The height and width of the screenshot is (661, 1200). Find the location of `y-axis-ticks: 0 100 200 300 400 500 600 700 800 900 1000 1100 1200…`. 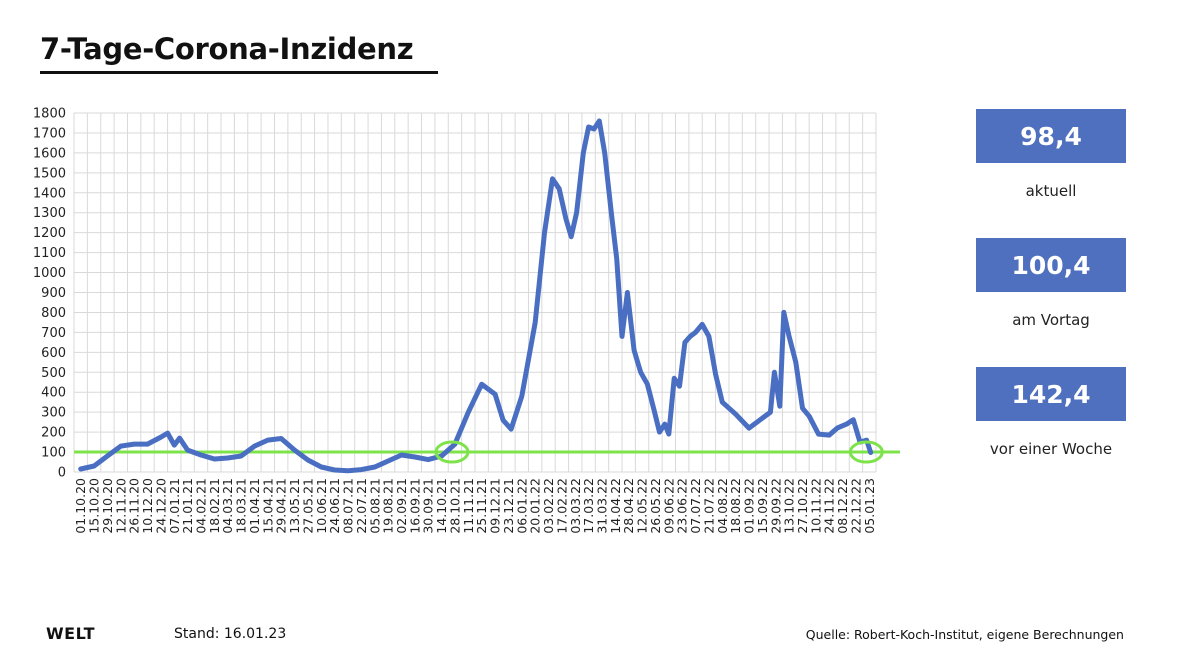

y-axis-ticks: 0 100 200 300 400 500 600 700 800 900 1000 1100 1200… is located at coordinates (49, 294).